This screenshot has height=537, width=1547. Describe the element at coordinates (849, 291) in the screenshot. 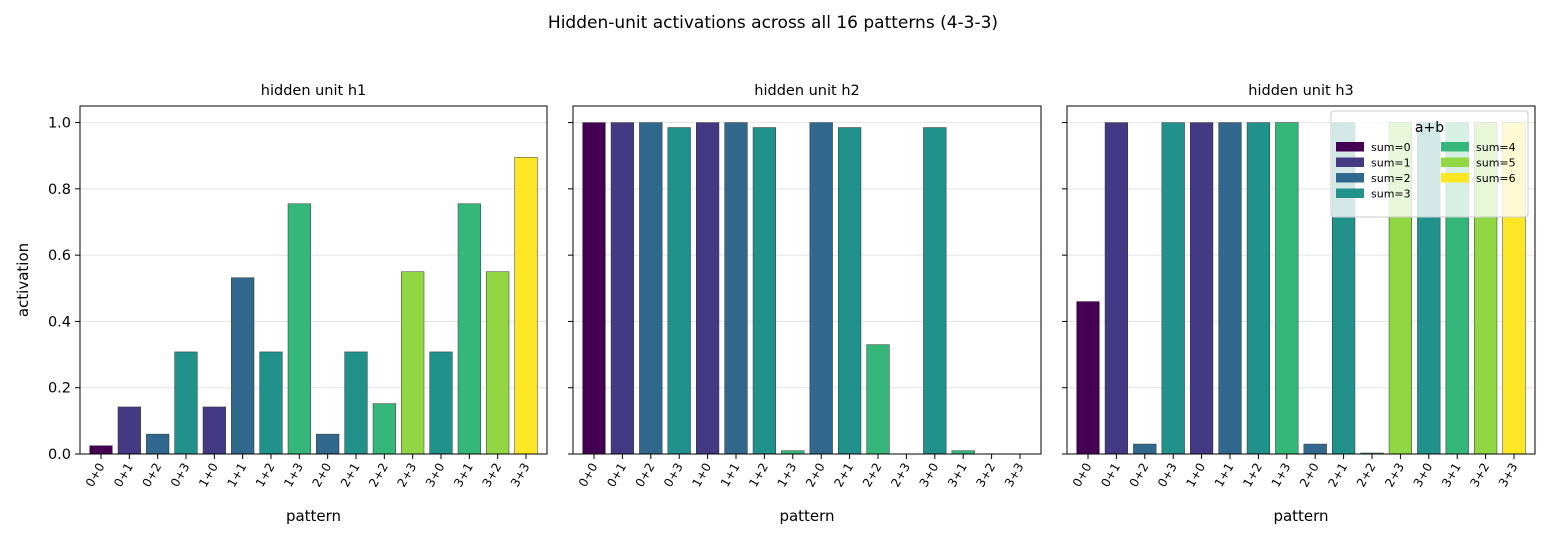

I see `bar-2+1` at that location.